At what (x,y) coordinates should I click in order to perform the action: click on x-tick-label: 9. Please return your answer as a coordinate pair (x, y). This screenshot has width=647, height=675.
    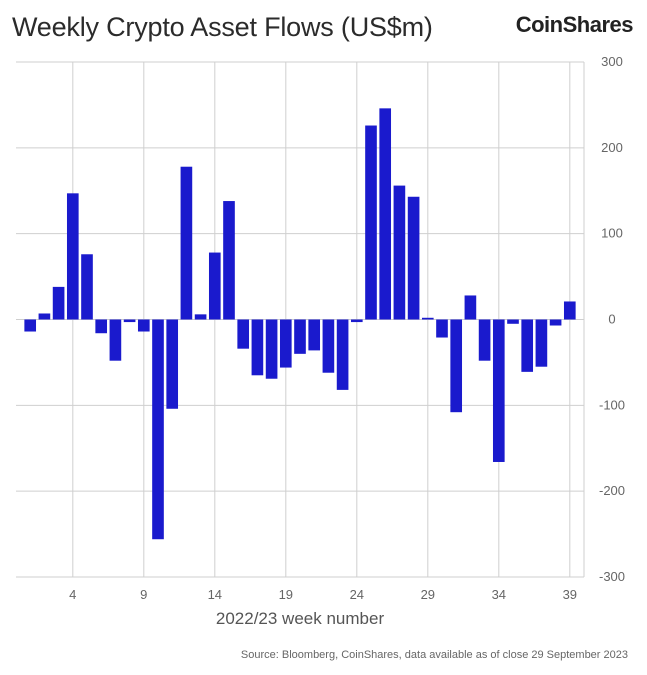
    Looking at the image, I should click on (143, 594).